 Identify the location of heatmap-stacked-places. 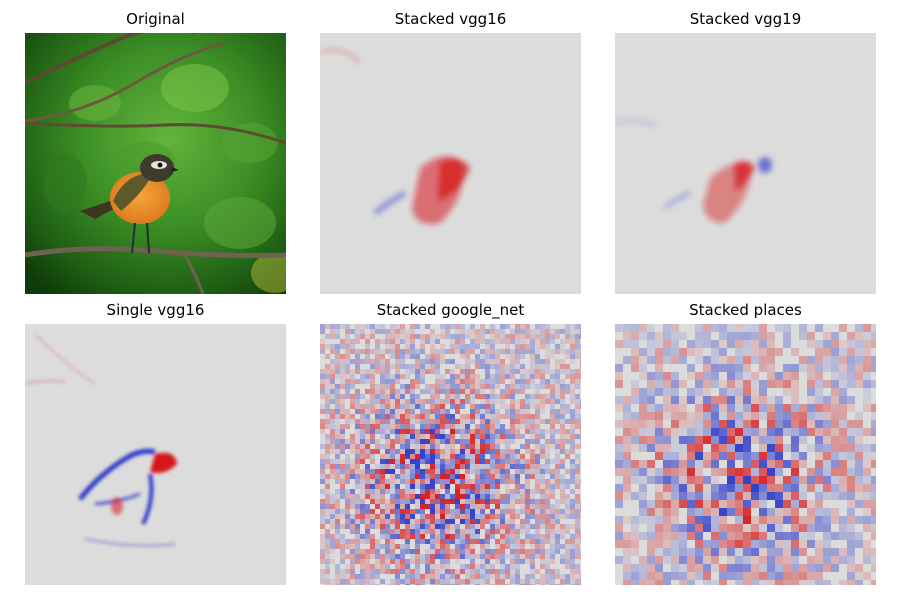
(745, 454).